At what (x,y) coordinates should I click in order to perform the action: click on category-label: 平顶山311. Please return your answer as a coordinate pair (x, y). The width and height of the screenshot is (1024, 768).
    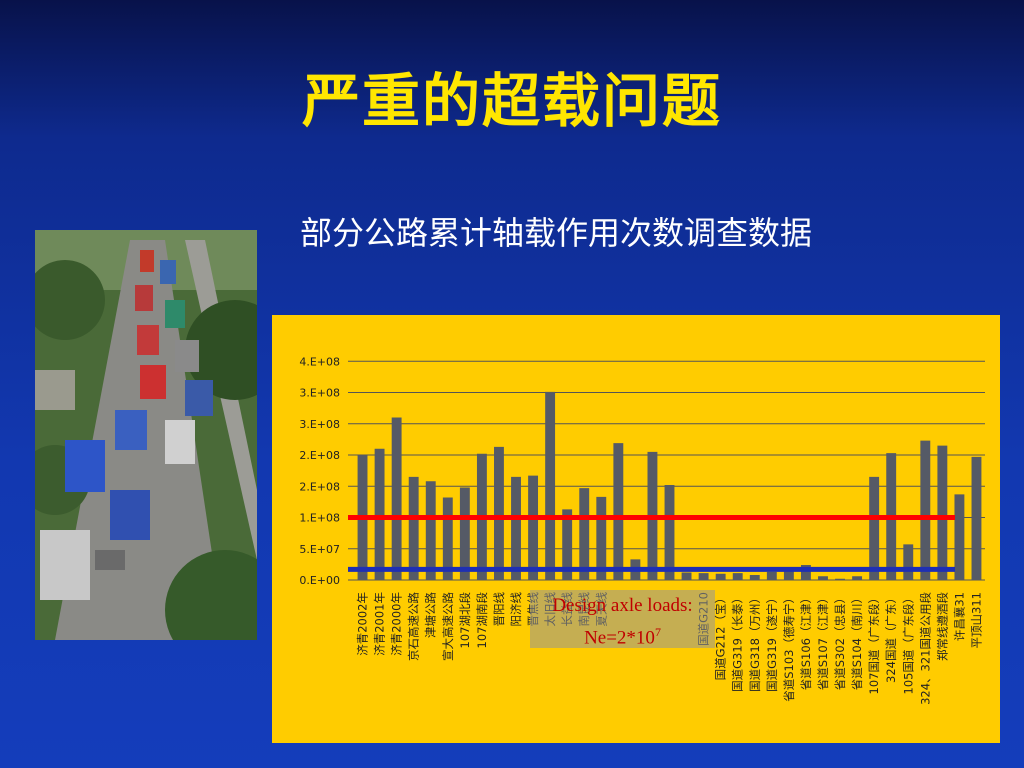
    Looking at the image, I should click on (976, 620).